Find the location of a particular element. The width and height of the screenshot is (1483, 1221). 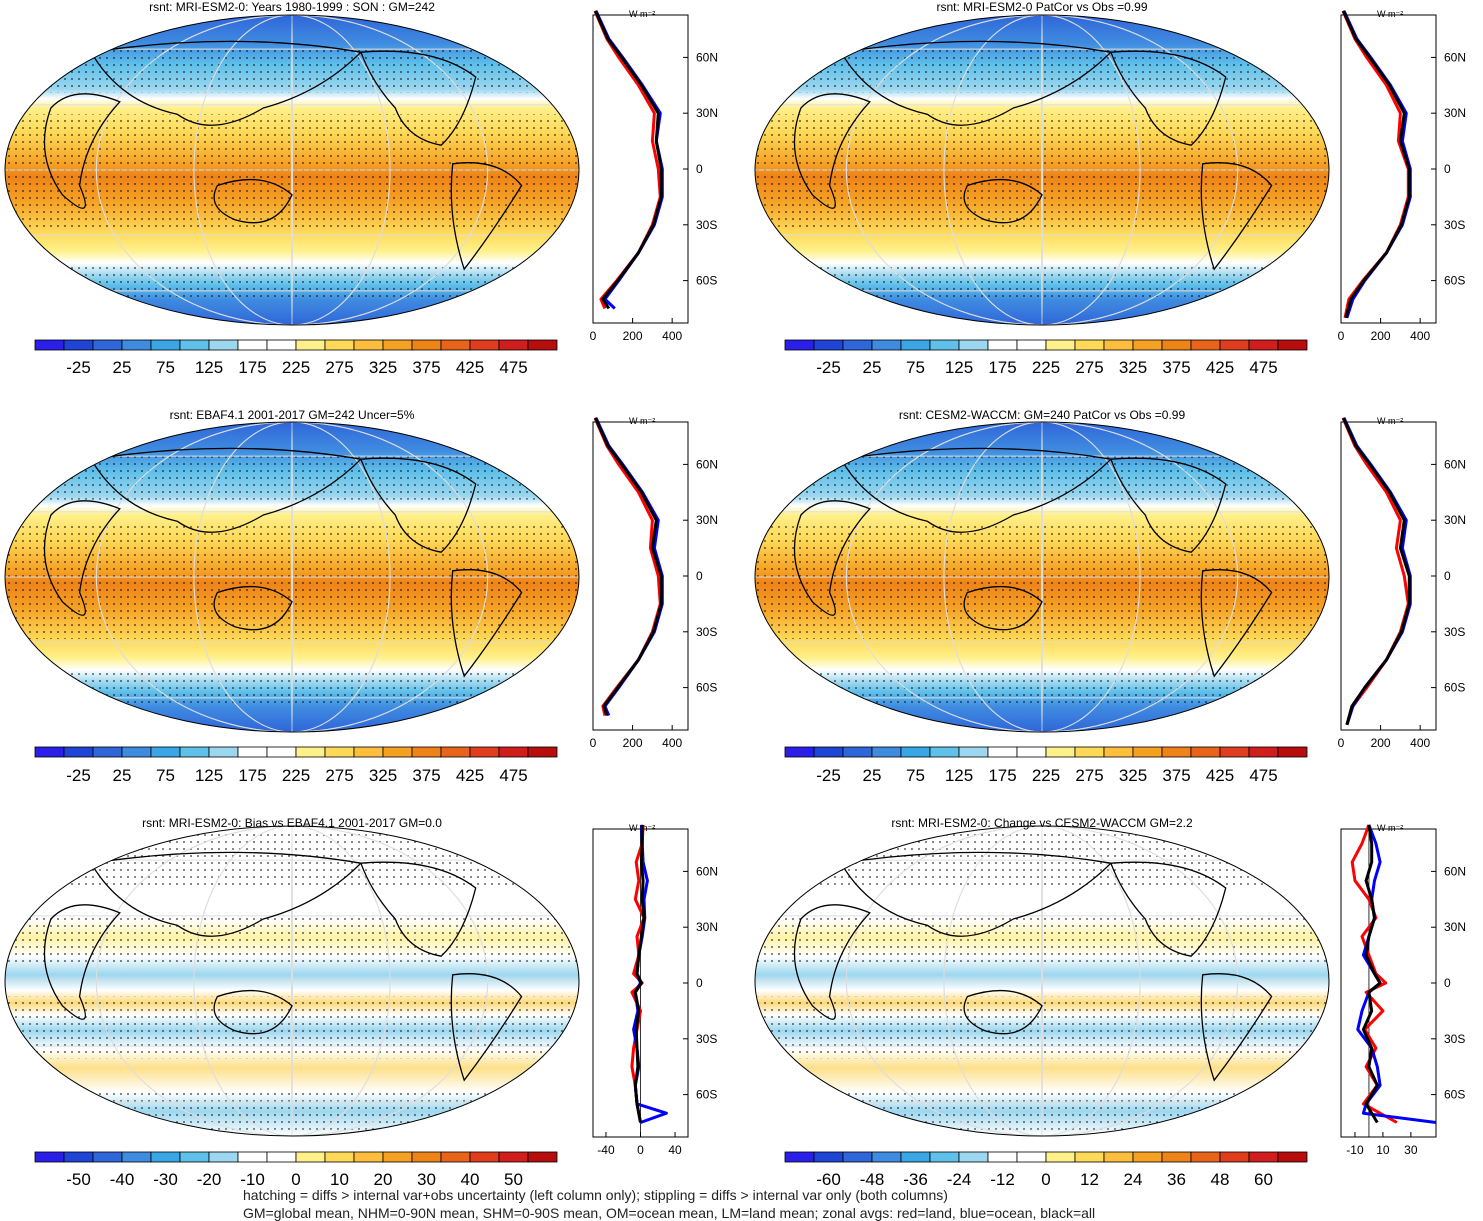

zonal-x-label: -10 is located at coordinates (1355, 1150).